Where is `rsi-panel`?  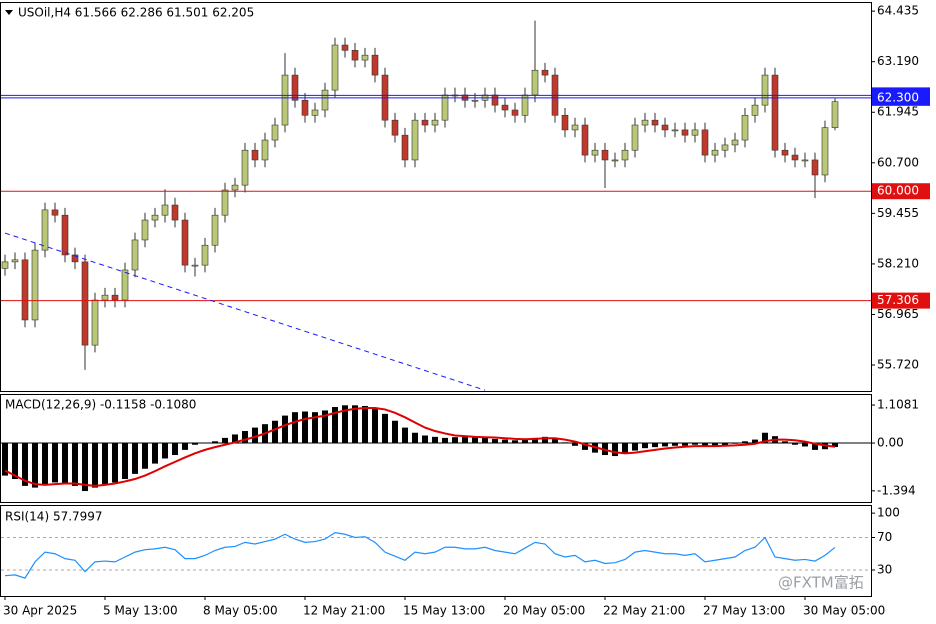 rsi-panel is located at coordinates (436, 551).